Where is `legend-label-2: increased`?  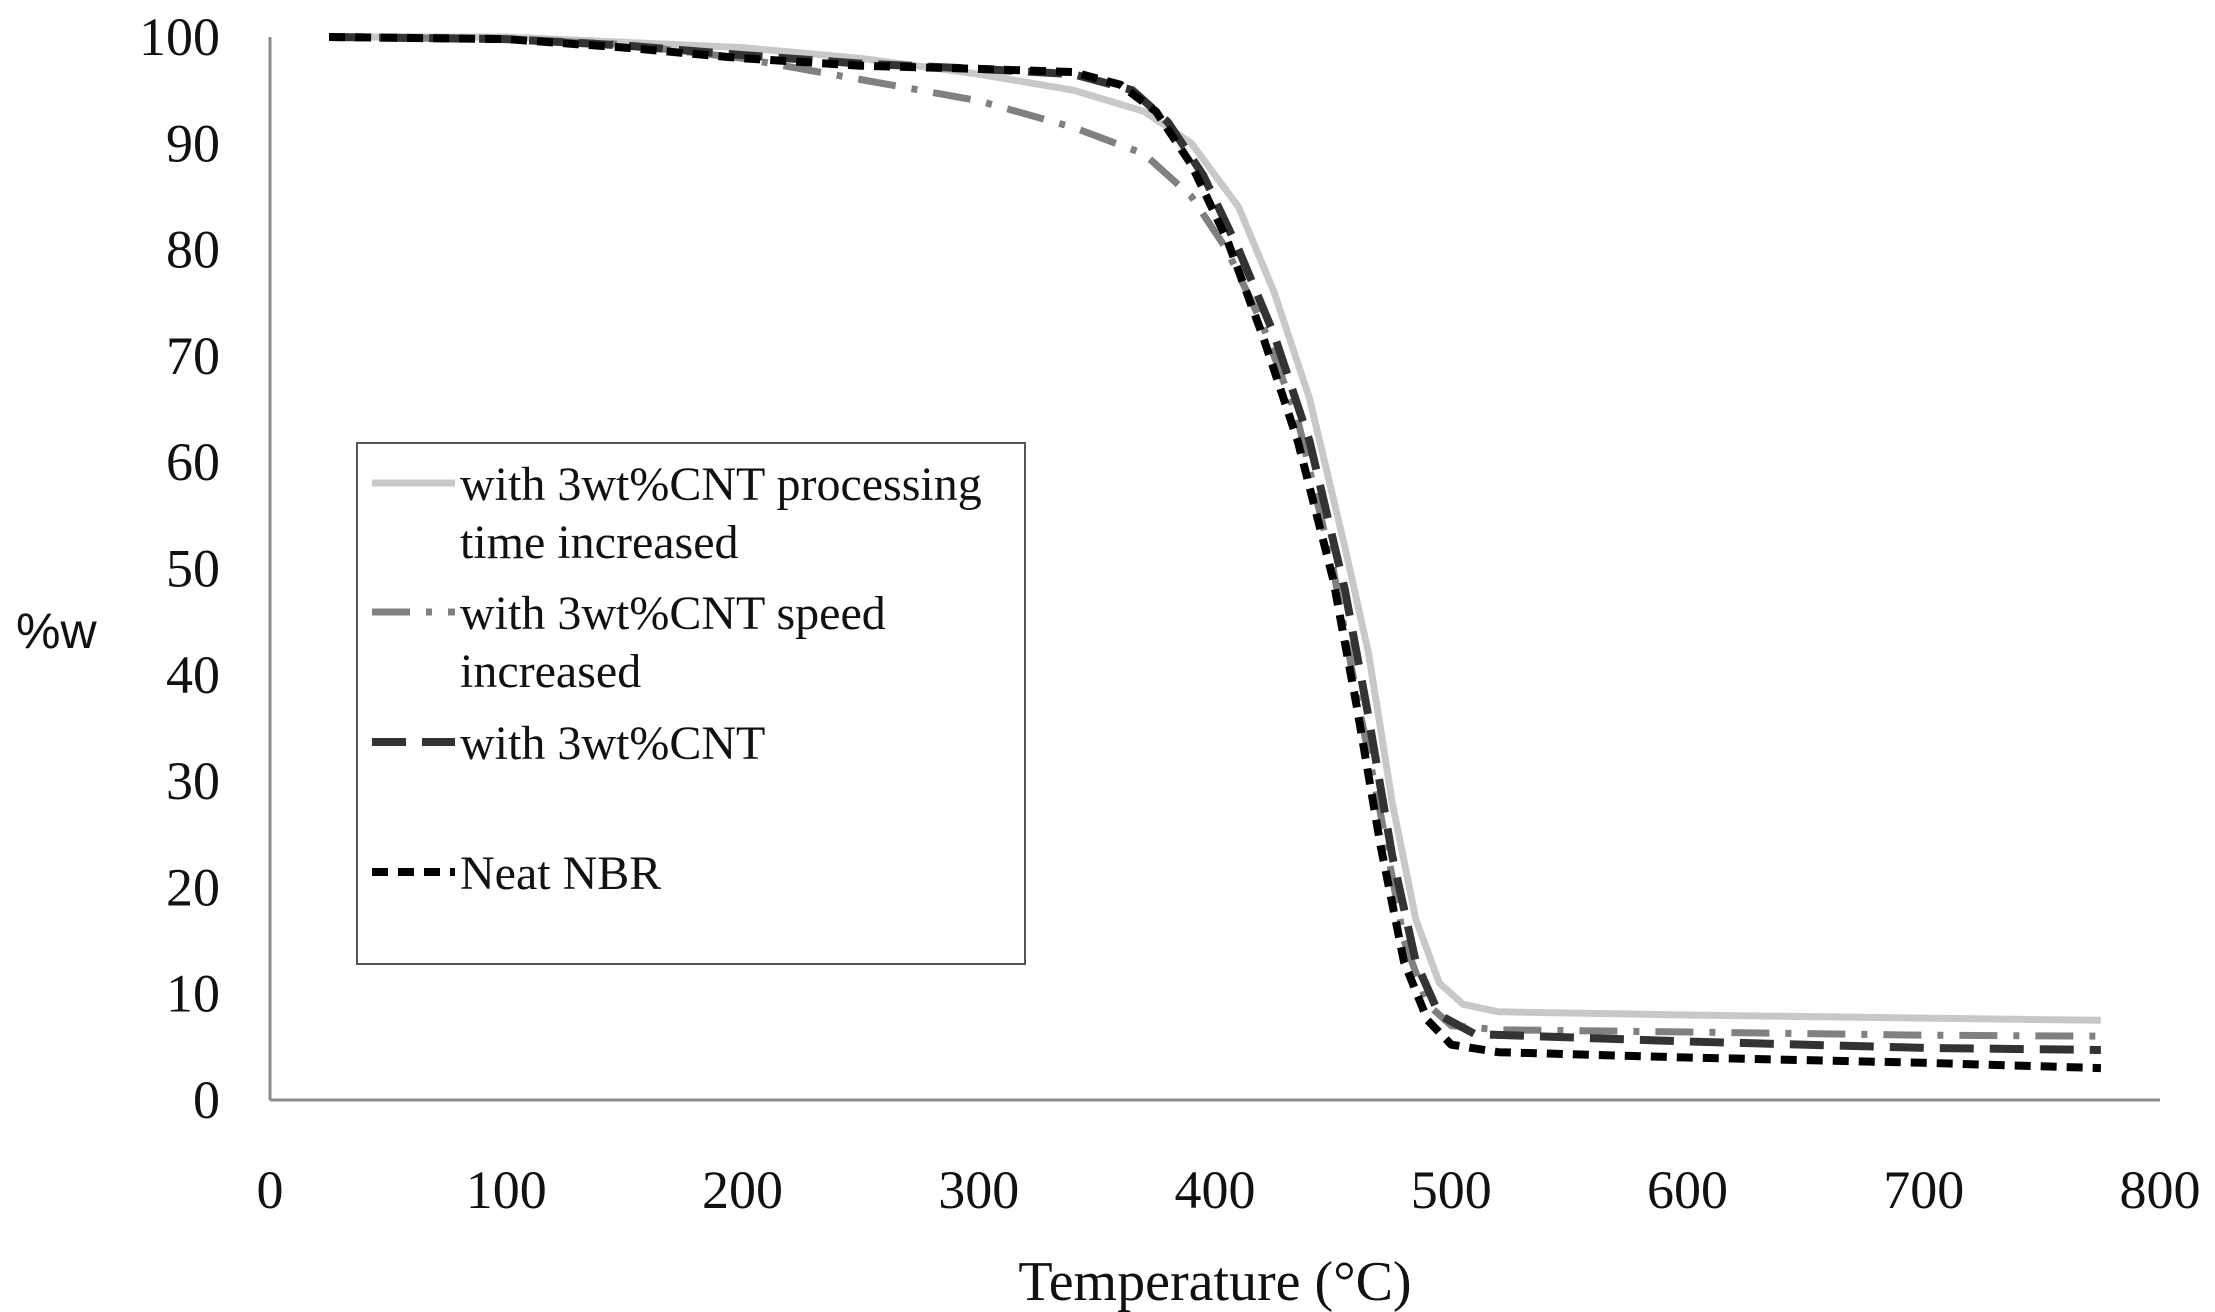 legend-label-2: increased is located at coordinates (550, 671).